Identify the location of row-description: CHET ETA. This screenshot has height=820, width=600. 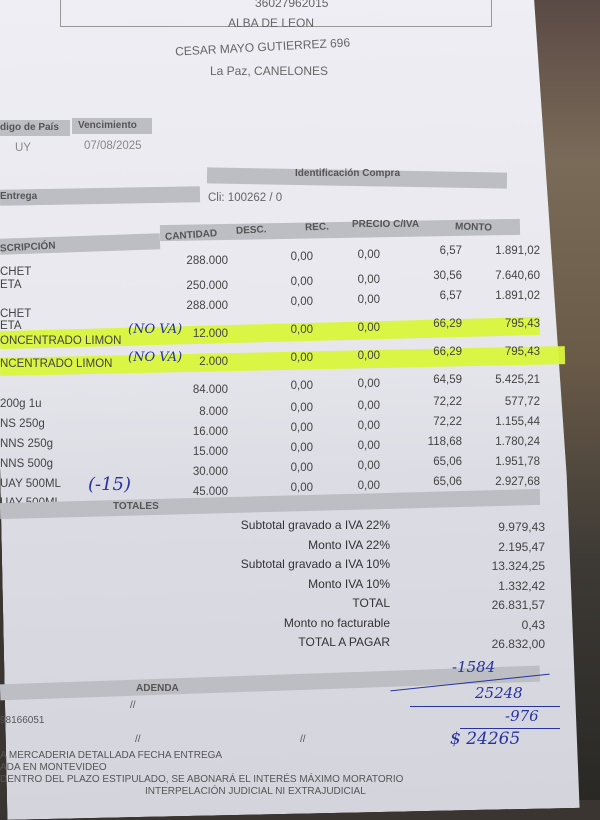
(16, 278).